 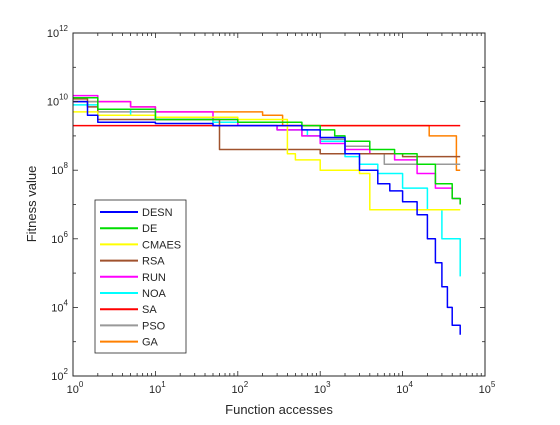 I want to click on legend-label-run: RUN, so click(x=154, y=278).